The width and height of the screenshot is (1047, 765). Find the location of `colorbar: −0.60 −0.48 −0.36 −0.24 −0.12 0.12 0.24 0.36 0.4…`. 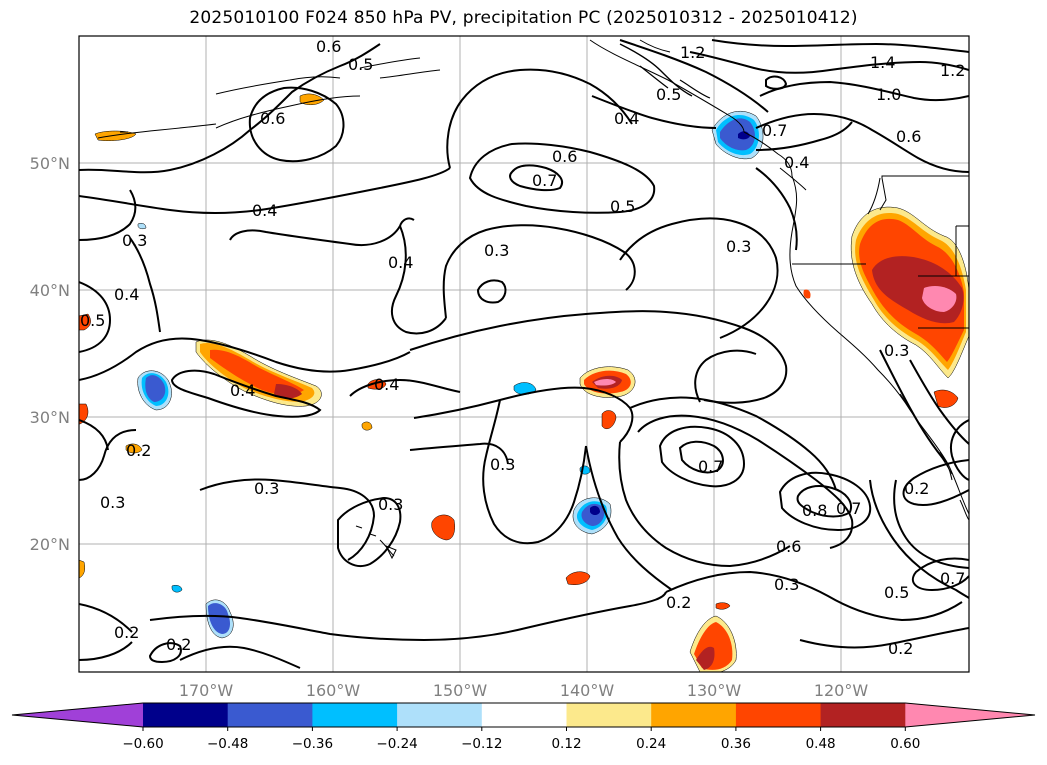

colorbar: −0.60 −0.48 −0.36 −0.24 −0.12 0.12 0.24 0.36 0.4… is located at coordinates (523, 727).